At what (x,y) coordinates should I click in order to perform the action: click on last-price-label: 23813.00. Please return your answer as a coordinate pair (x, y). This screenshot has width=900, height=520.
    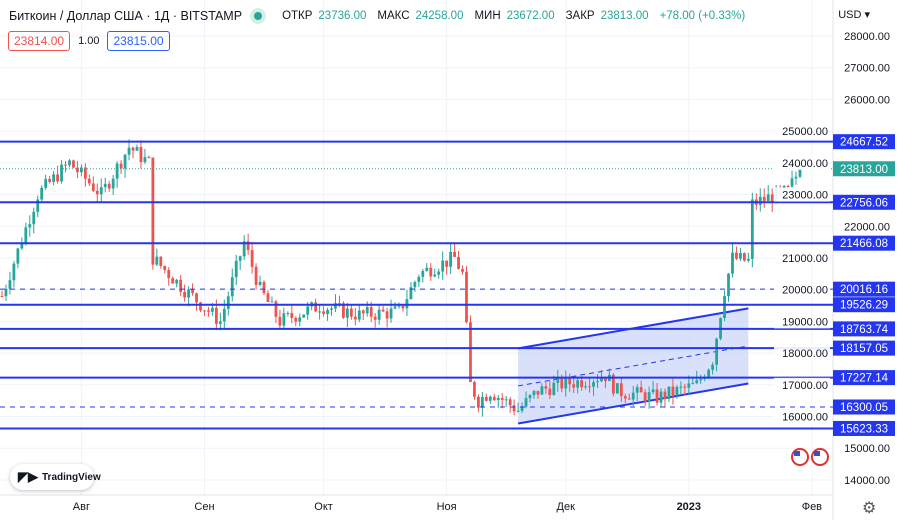
    Looking at the image, I should click on (864, 170).